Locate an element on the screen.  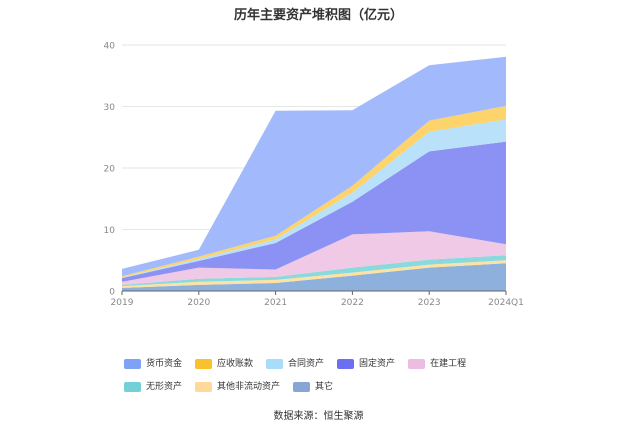
legend-label: 应收账款 is located at coordinates (235, 364).